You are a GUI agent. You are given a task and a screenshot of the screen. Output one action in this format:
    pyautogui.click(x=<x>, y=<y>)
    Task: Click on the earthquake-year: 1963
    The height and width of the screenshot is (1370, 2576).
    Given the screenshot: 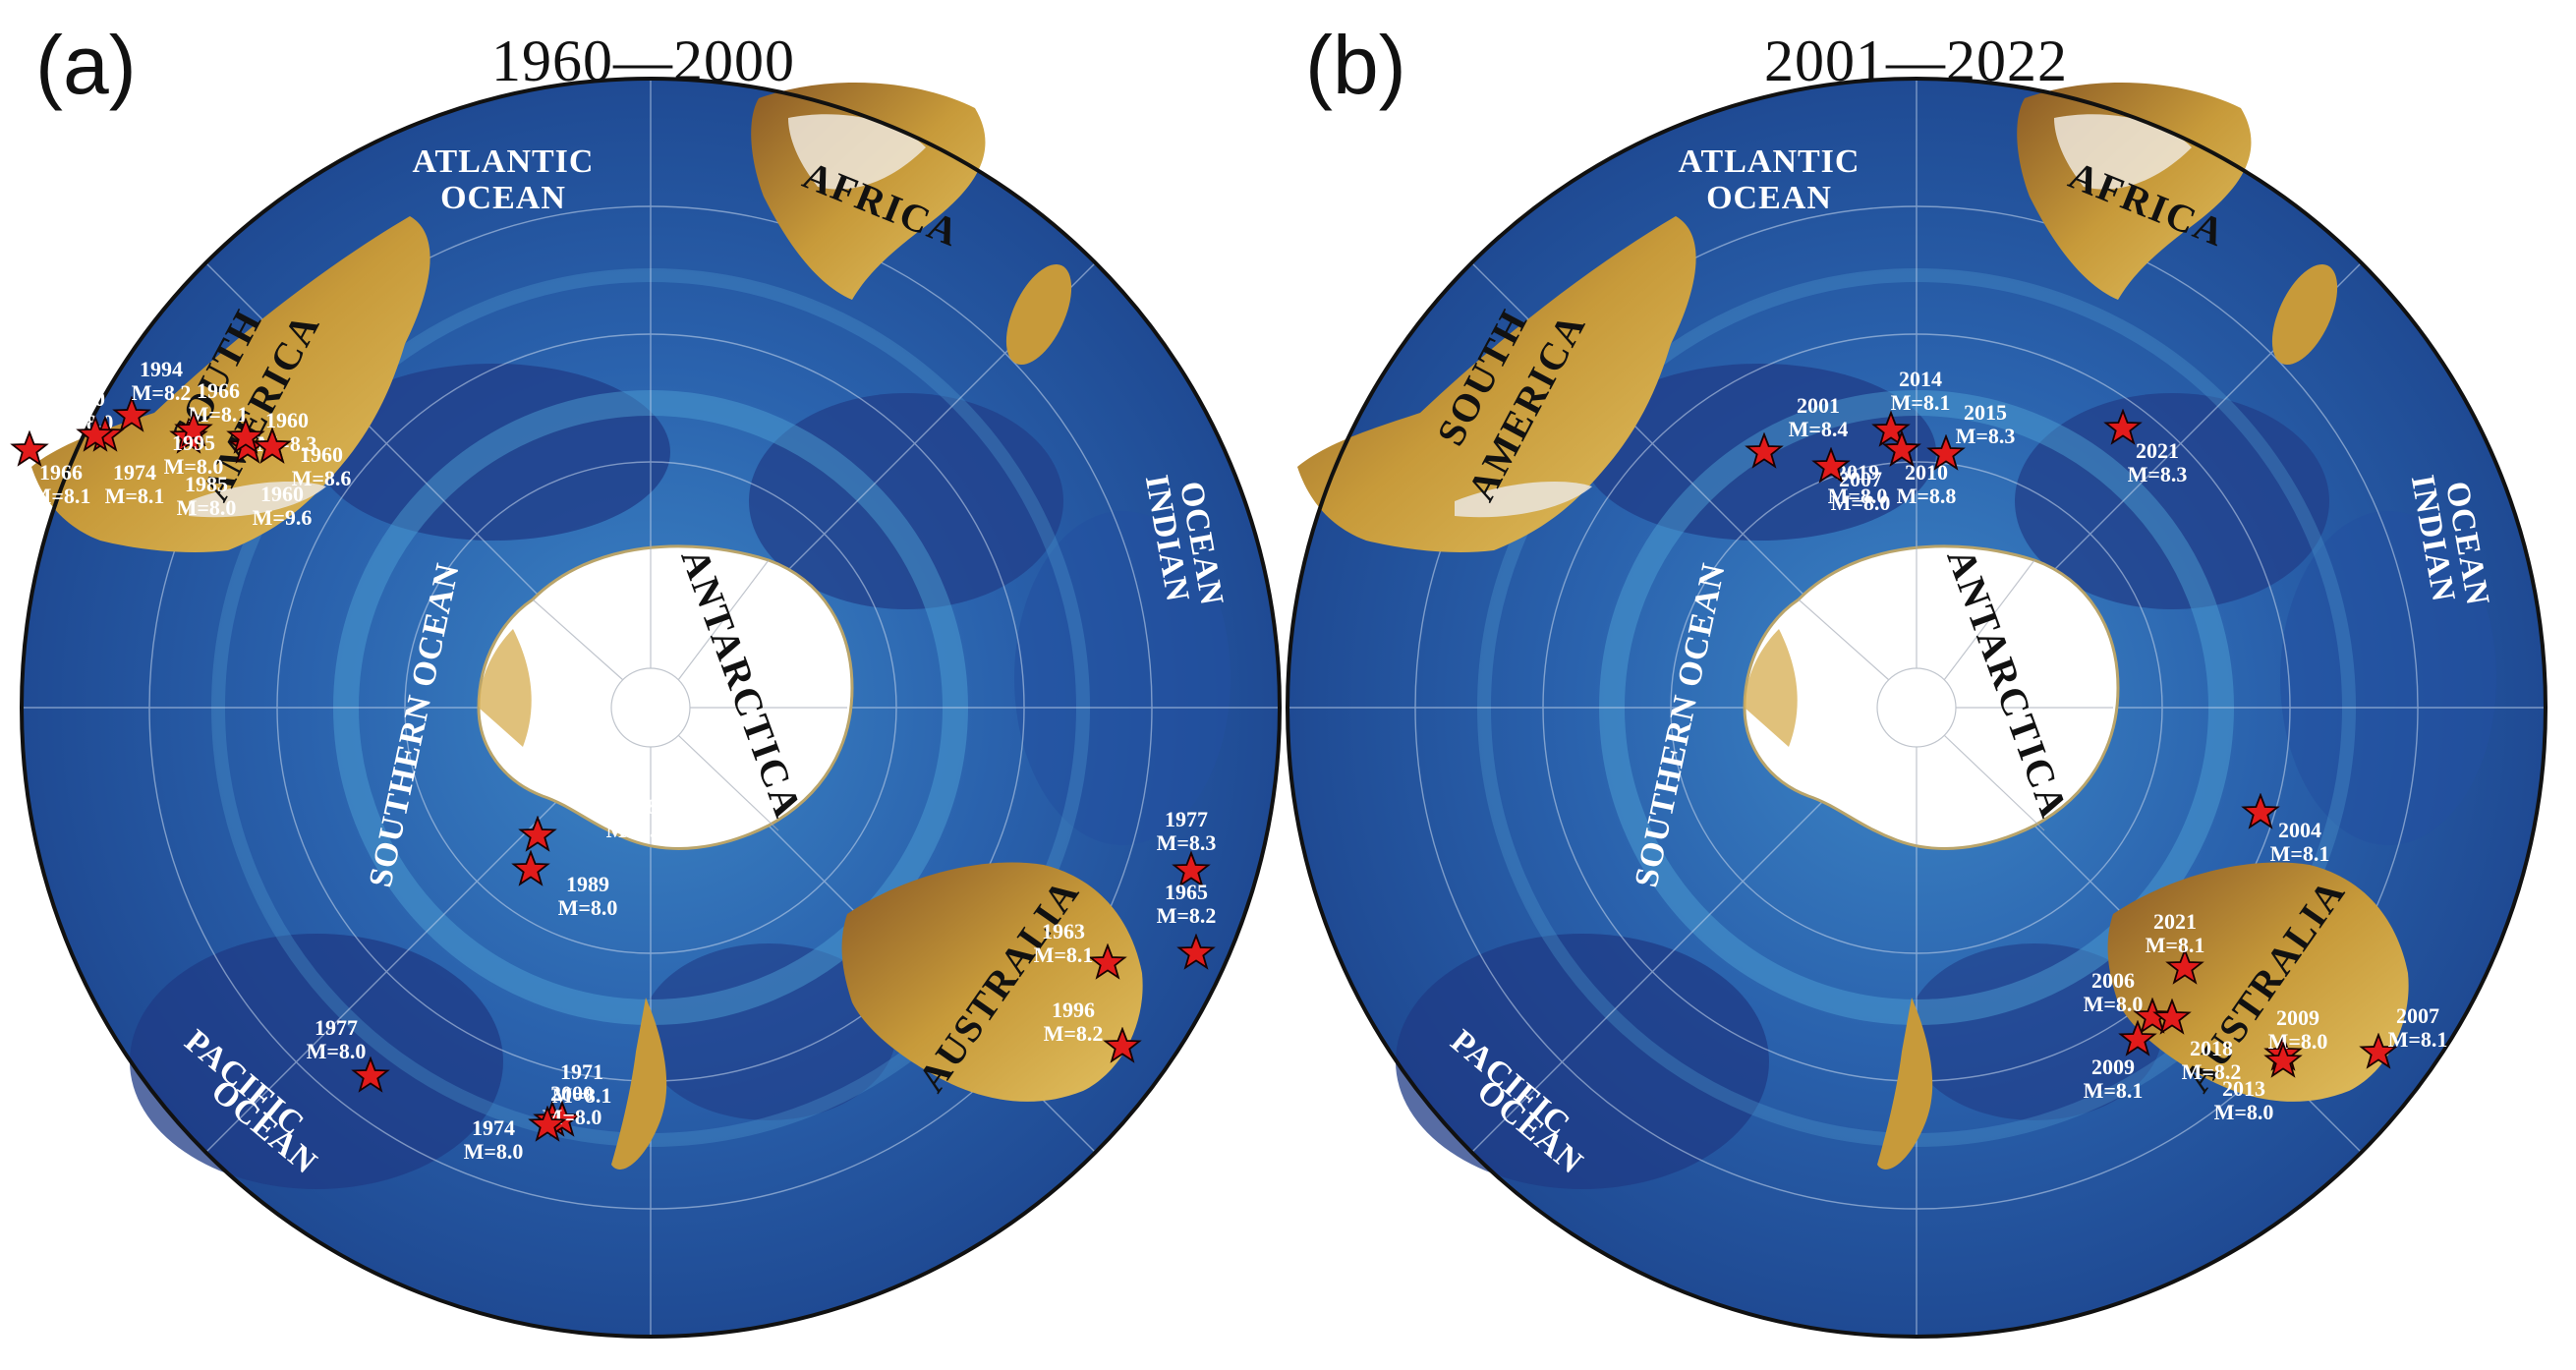 What is the action you would take?
    pyautogui.click(x=1063, y=931)
    